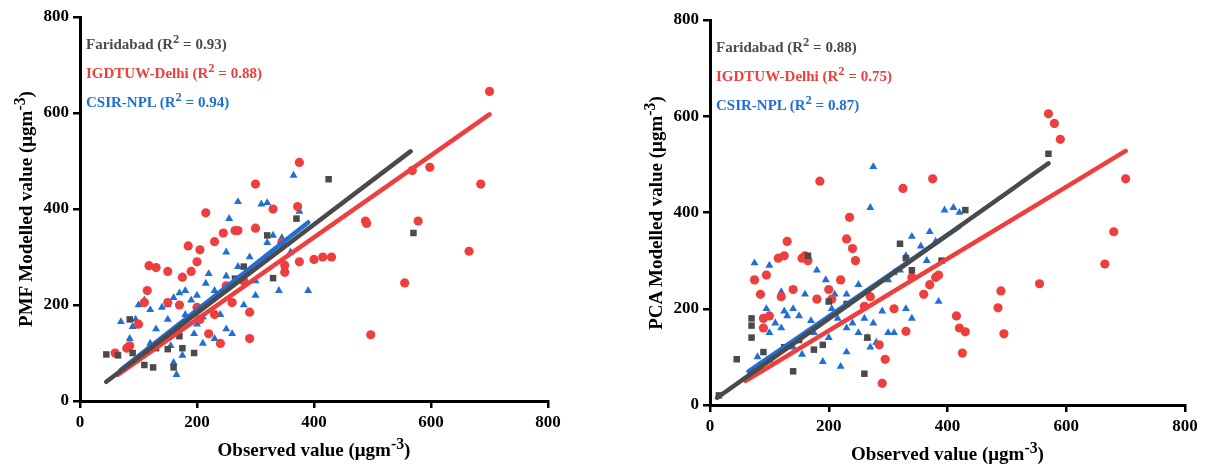 This screenshot has width=1213, height=469. Describe the element at coordinates (804, 74) in the screenshot. I see `text: IGDTUW-Delhi (R$^{2}$ = 0.75)` at that location.